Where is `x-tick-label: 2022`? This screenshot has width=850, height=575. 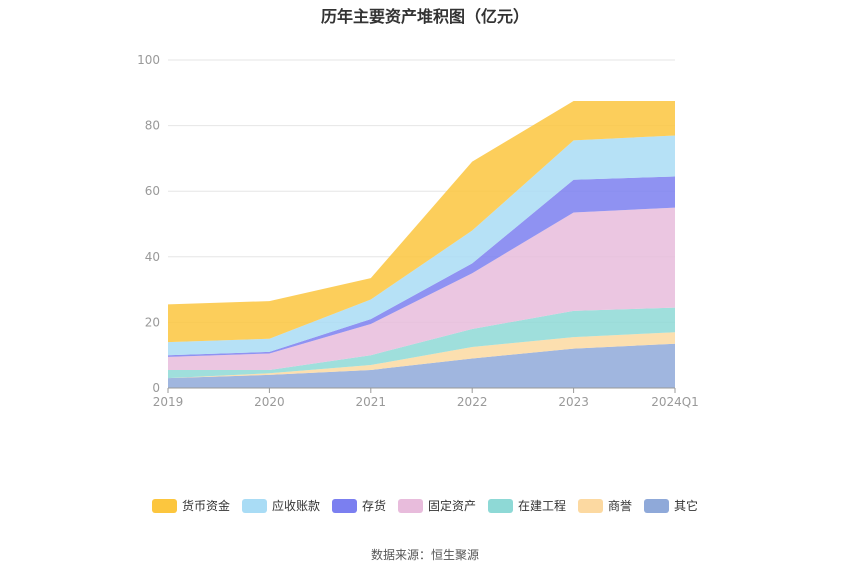 x-tick-label: 2022 is located at coordinates (472, 402).